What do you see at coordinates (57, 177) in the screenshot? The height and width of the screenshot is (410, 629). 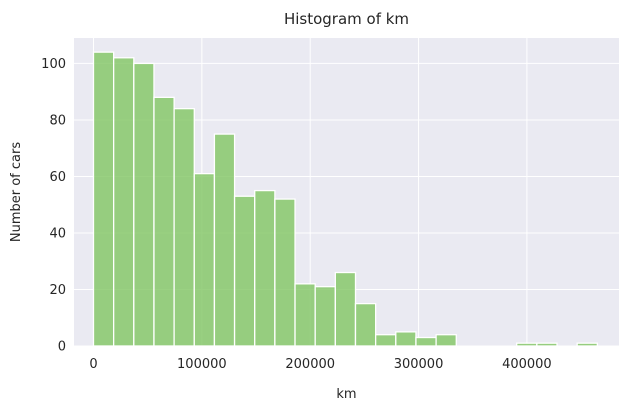 I see `y-tick-label: 60` at bounding box center [57, 177].